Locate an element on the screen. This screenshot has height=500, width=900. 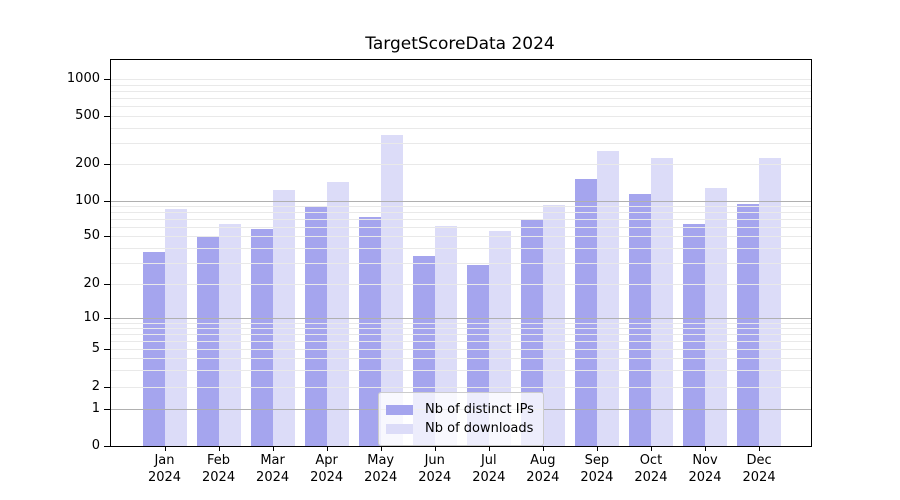
bar-downloads-mar is located at coordinates (283, 317).